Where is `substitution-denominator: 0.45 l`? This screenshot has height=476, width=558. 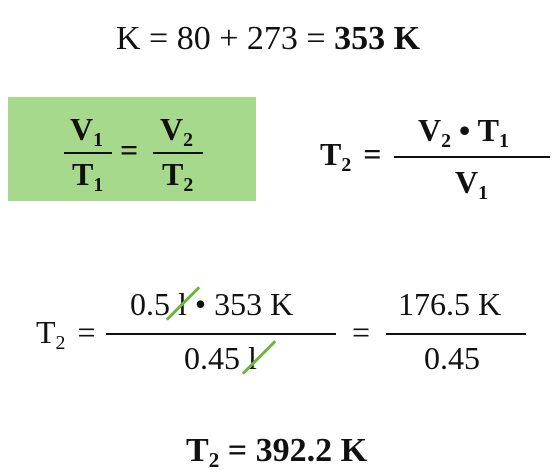
substitution-denominator: 0.45 l is located at coordinates (220, 358).